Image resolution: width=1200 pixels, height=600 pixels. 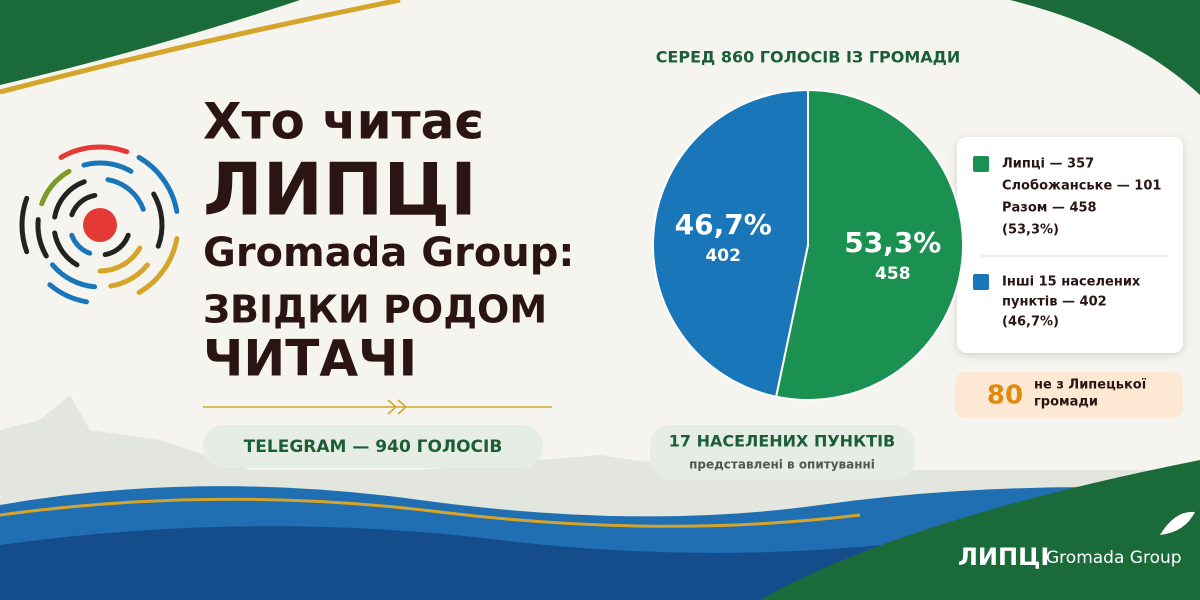 I want to click on slice-percent: 53,3%, so click(x=892, y=242).